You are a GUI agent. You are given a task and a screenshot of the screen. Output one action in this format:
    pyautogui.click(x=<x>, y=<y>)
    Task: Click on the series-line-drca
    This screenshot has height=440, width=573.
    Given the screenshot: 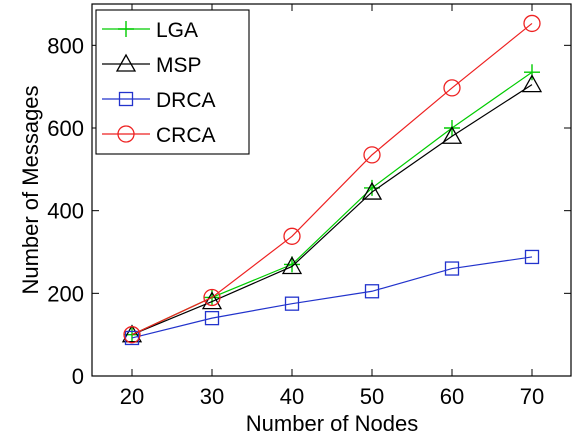 What is the action you would take?
    pyautogui.click(x=332, y=297)
    